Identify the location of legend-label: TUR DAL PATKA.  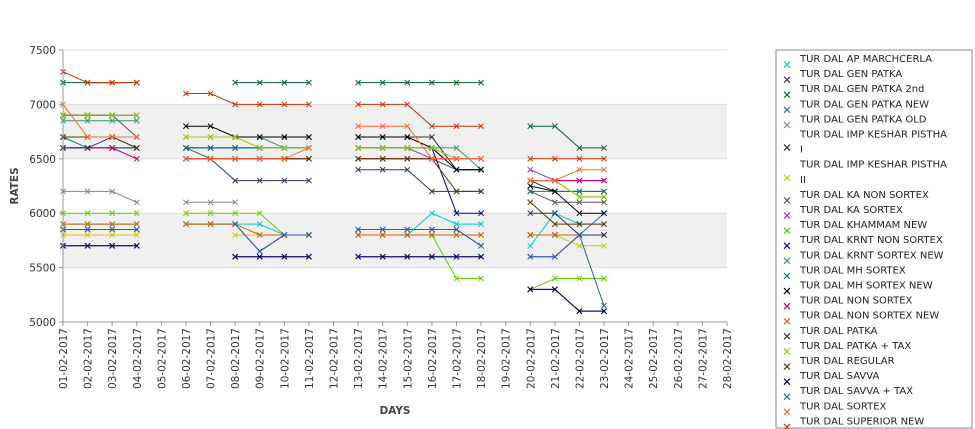
(838, 331).